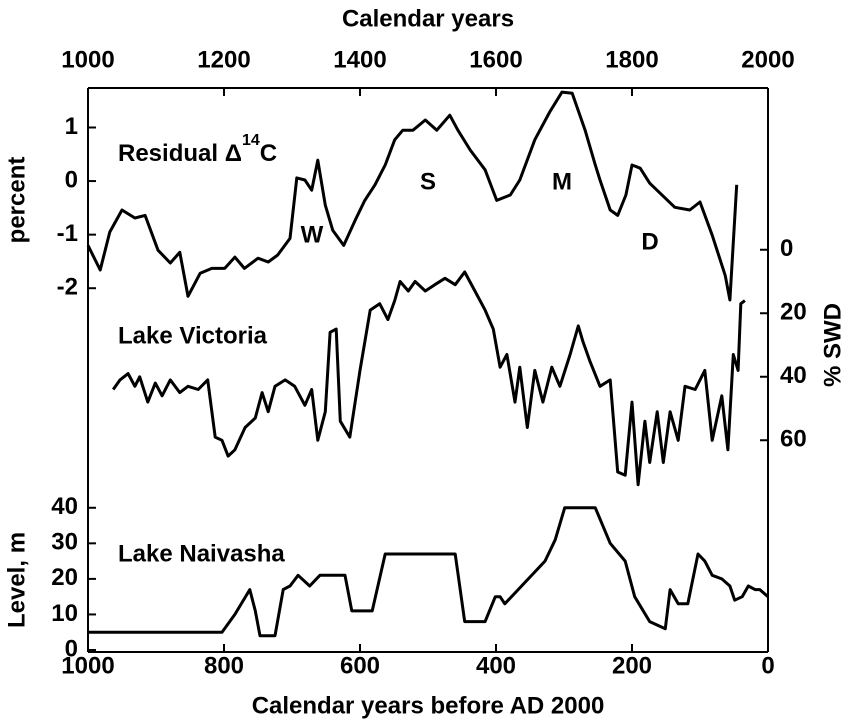 This screenshot has height=727, width=847. Describe the element at coordinates (360, 665) in the screenshot. I see `x-tick-label: 600` at that location.